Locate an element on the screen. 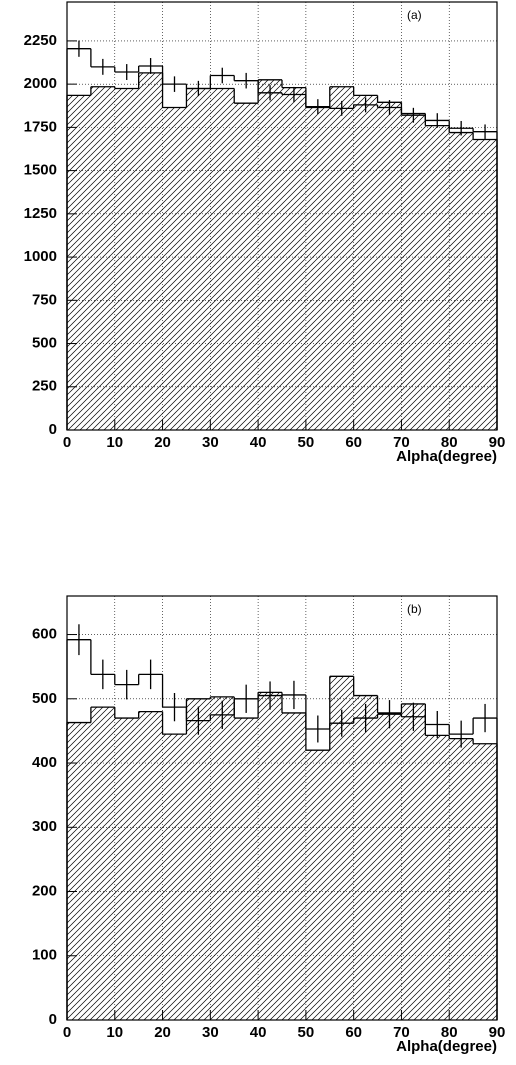 This screenshot has width=516, height=1065. y-tick-label: 200 is located at coordinates (44, 890).